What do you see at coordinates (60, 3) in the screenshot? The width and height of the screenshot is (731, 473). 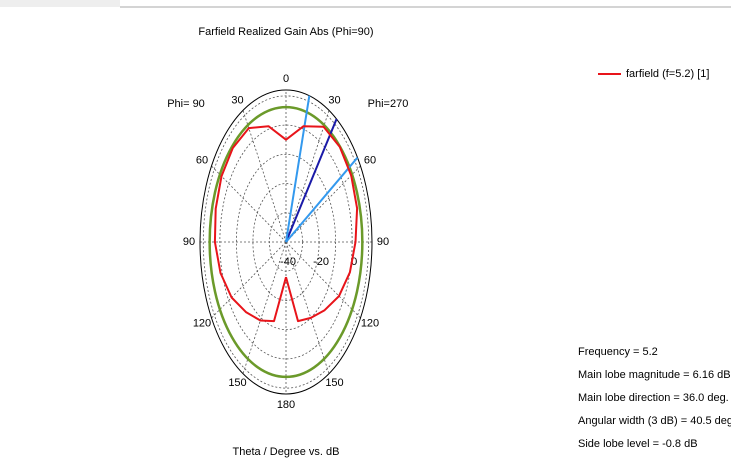 I see `top-tab` at bounding box center [60, 3].